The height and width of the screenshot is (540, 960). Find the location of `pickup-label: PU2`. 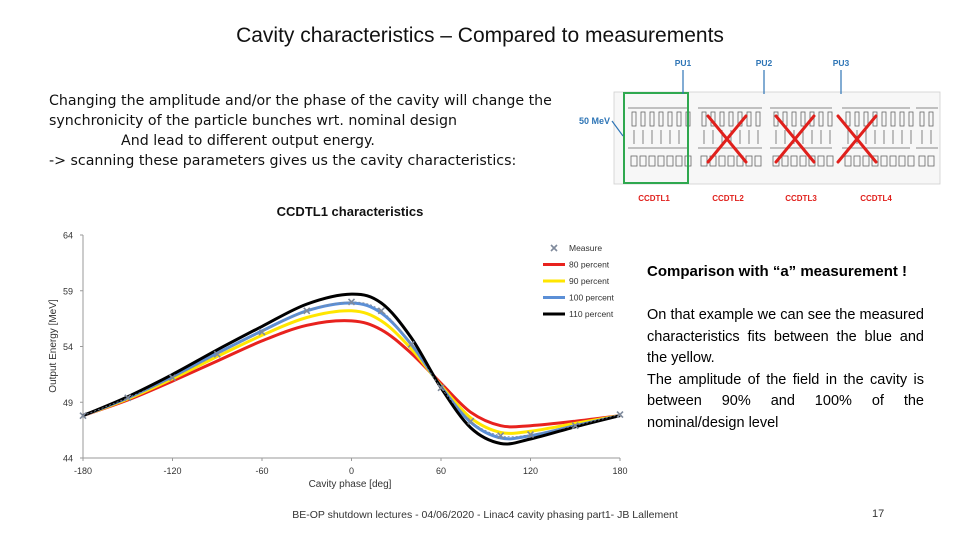

pickup-label: PU2 is located at coordinates (764, 63).